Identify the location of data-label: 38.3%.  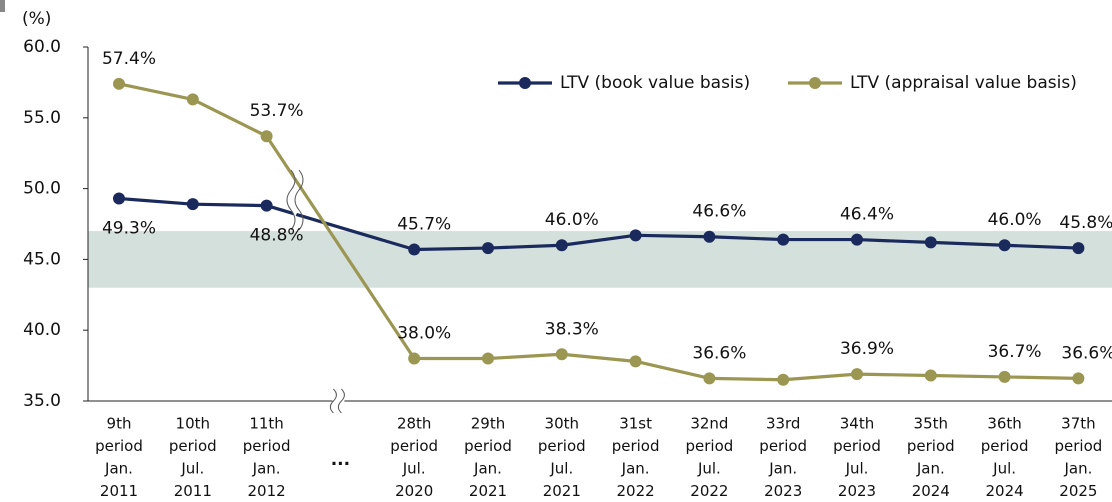
(572, 329).